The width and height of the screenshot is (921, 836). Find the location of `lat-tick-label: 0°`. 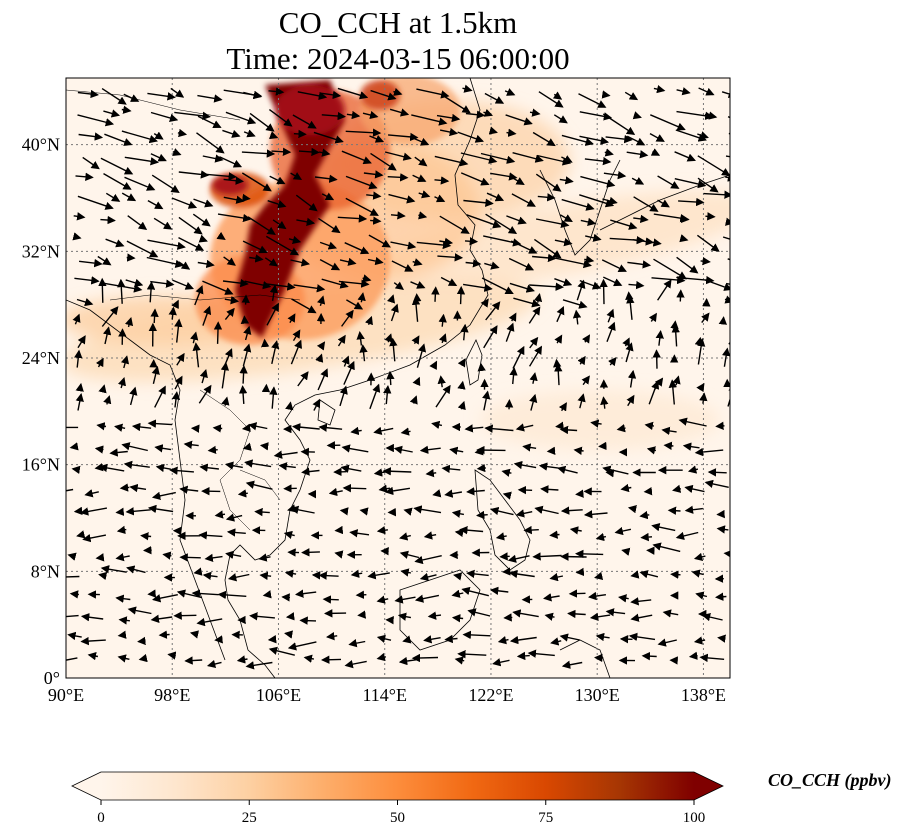

lat-tick-label: 0° is located at coordinates (52, 678).